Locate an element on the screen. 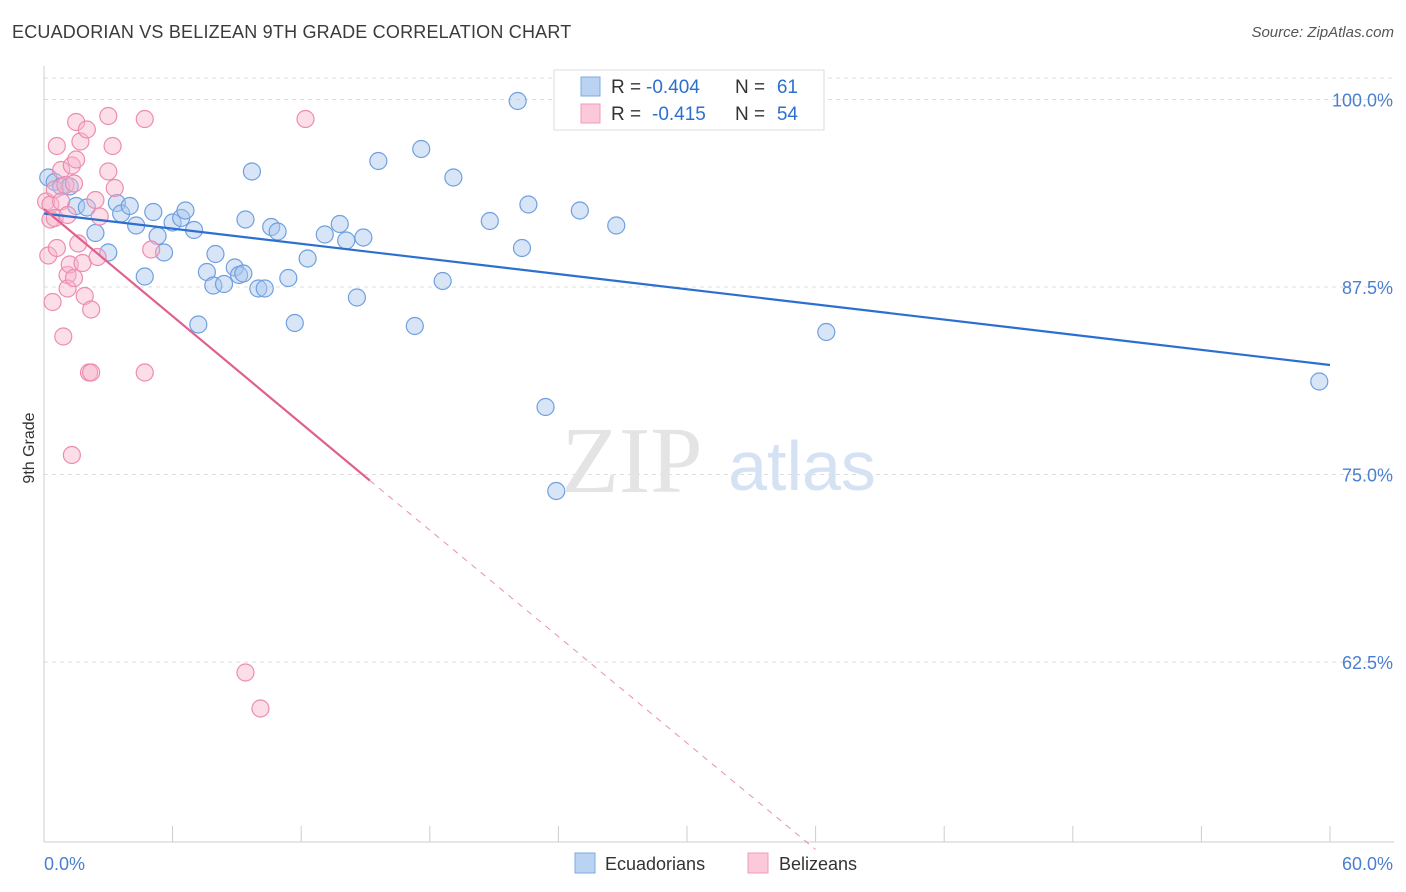 This screenshot has height=892, width=1406. y-tick-label: 62.5% is located at coordinates (1367, 663).